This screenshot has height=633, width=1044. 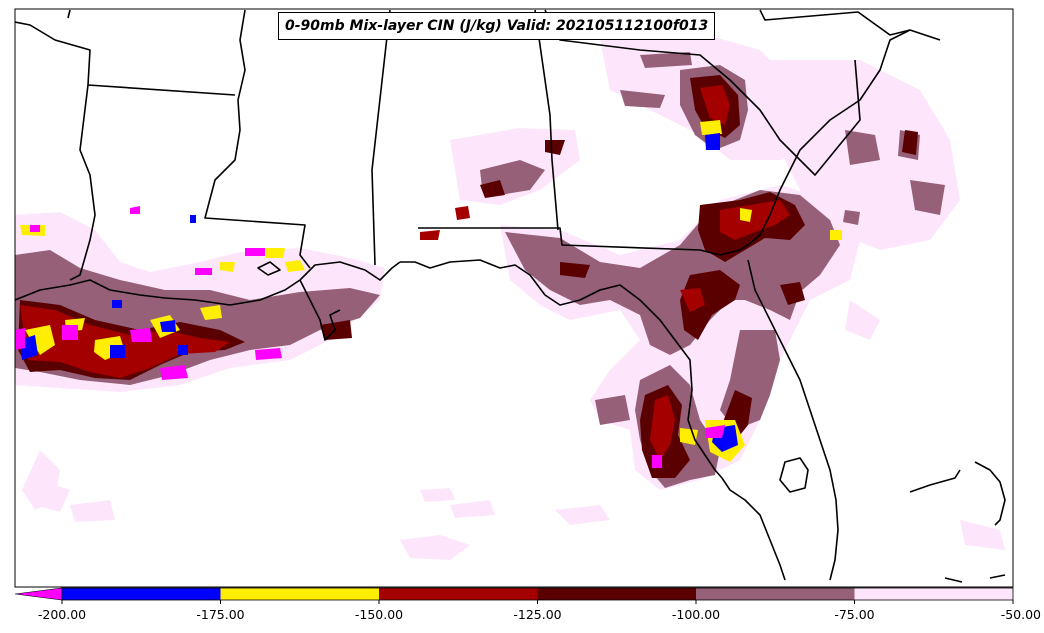 I want to click on colorbar-tick-label: -125.00, so click(x=537, y=614).